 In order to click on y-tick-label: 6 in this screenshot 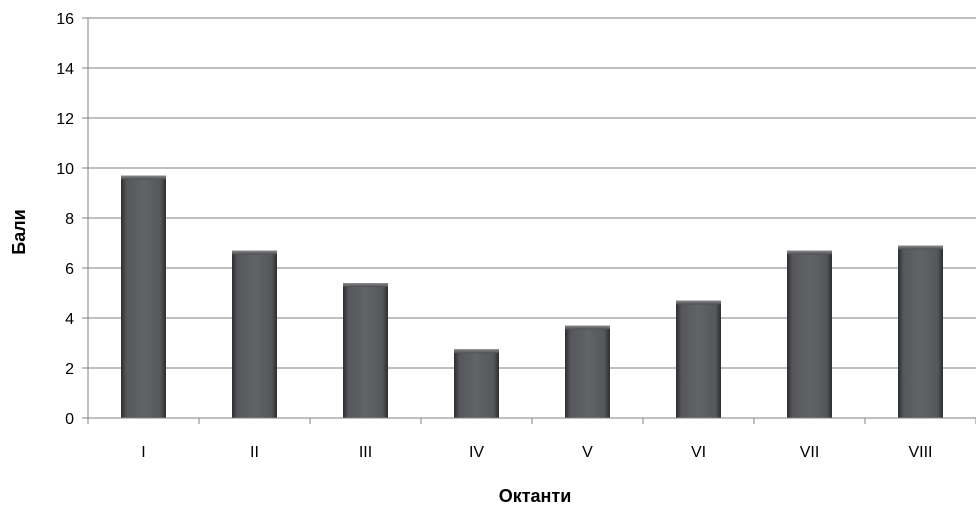, I will do `click(69, 269)`.